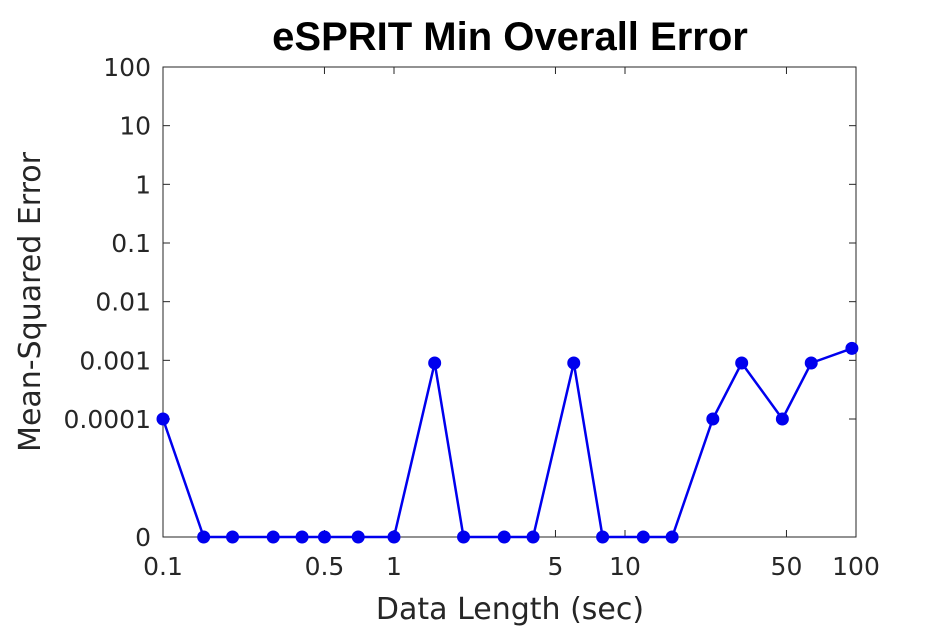 The width and height of the screenshot is (945, 630). Describe the element at coordinates (625, 566) in the screenshot. I see `x-tick-label: 10` at that location.